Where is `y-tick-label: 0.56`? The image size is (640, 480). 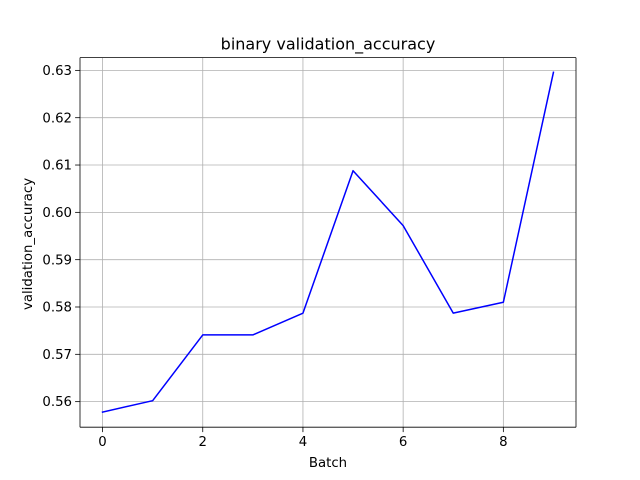
y-tick-label: 0.56 is located at coordinates (57, 402).